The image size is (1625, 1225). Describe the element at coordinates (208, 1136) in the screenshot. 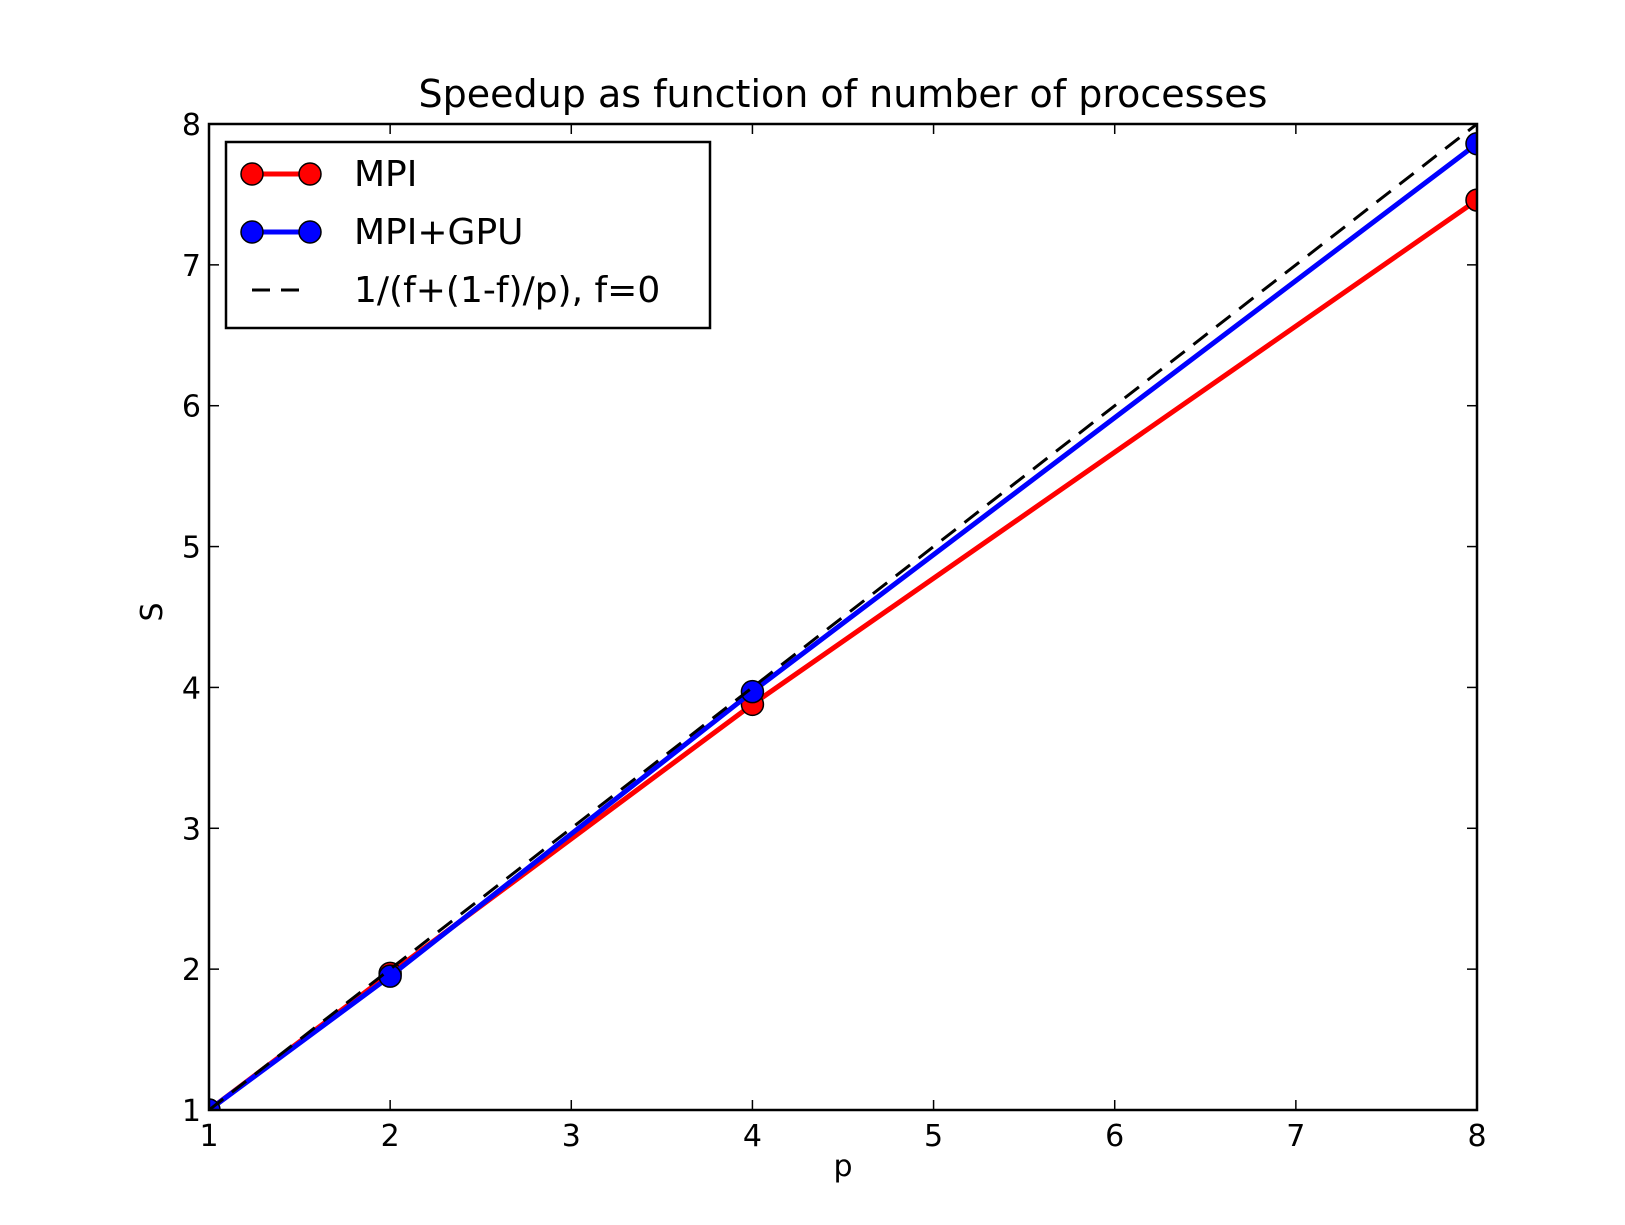

I see `x-tick-label: 1` at that location.